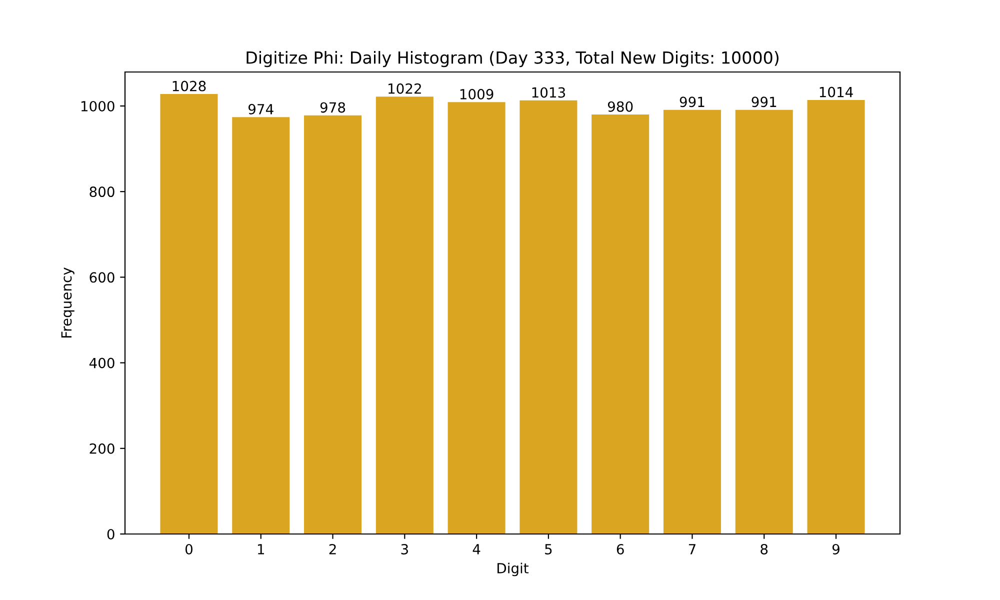 Image resolution: width=1000 pixels, height=600 pixels. What do you see at coordinates (692, 549) in the screenshot?
I see `x-tick-label: 7` at bounding box center [692, 549].